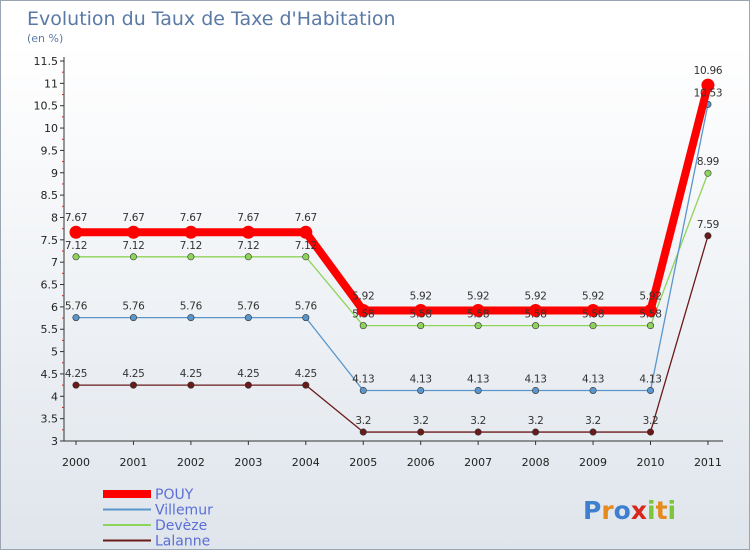 The image size is (750, 551). What do you see at coordinates (363, 462) in the screenshot?
I see `x-tick-label: 2005` at bounding box center [363, 462].